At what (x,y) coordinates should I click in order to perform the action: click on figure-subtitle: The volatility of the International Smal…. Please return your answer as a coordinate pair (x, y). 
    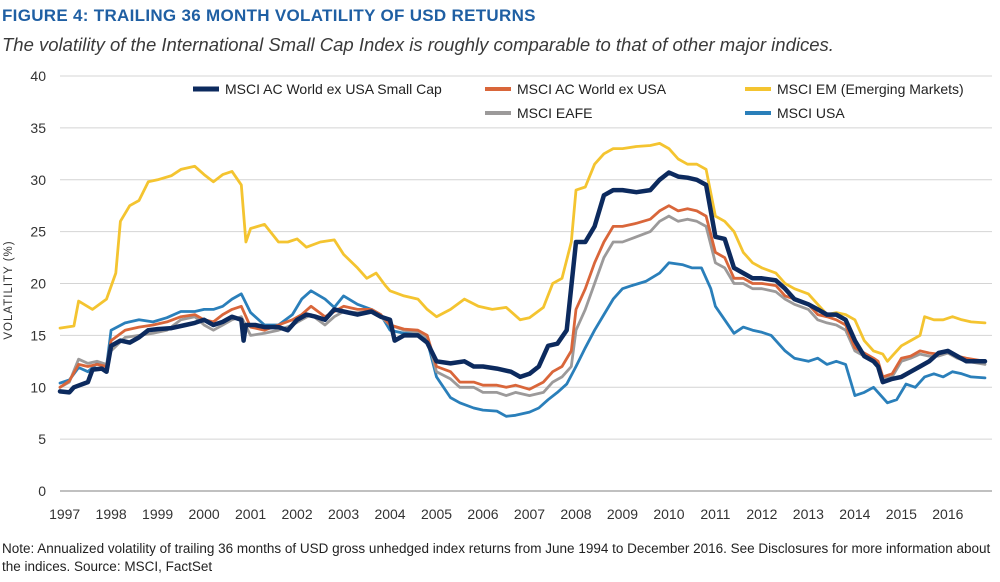
    Looking at the image, I should click on (418, 44).